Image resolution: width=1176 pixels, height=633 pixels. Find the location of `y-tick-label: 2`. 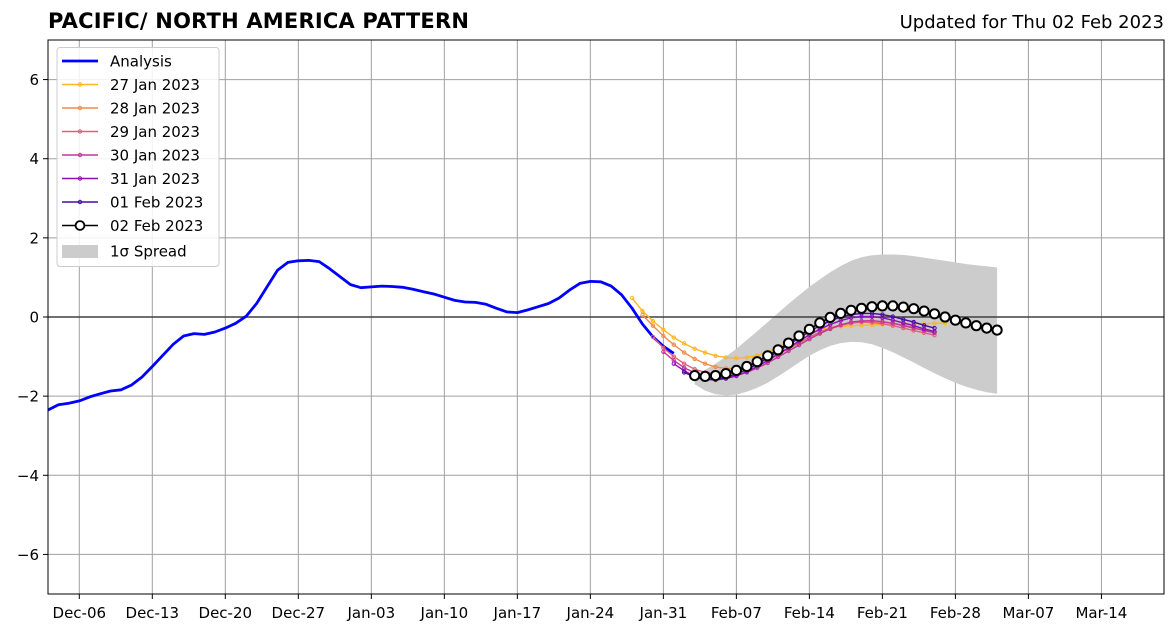

y-tick-label: 2 is located at coordinates (34, 238).